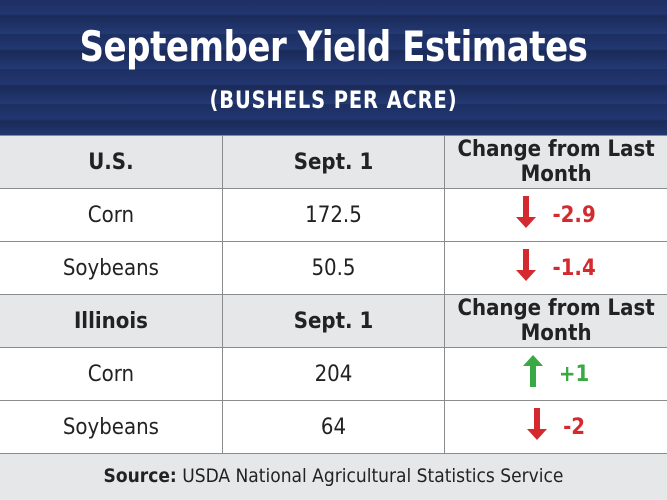 This screenshot has width=667, height=500. I want to click on table-row: Soybeans 50.5 -1.4, so click(333, 268).